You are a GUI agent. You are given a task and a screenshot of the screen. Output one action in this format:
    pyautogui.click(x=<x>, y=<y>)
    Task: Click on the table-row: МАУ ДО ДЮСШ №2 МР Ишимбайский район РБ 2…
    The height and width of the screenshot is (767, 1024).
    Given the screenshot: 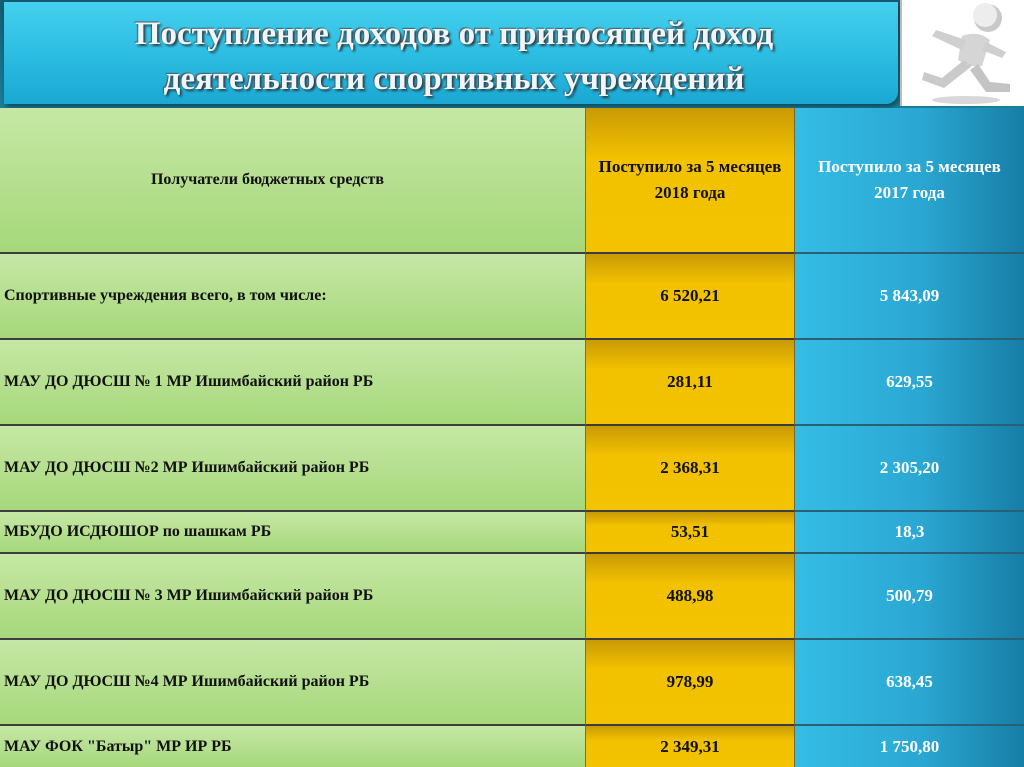 What is the action you would take?
    pyautogui.click(x=512, y=469)
    